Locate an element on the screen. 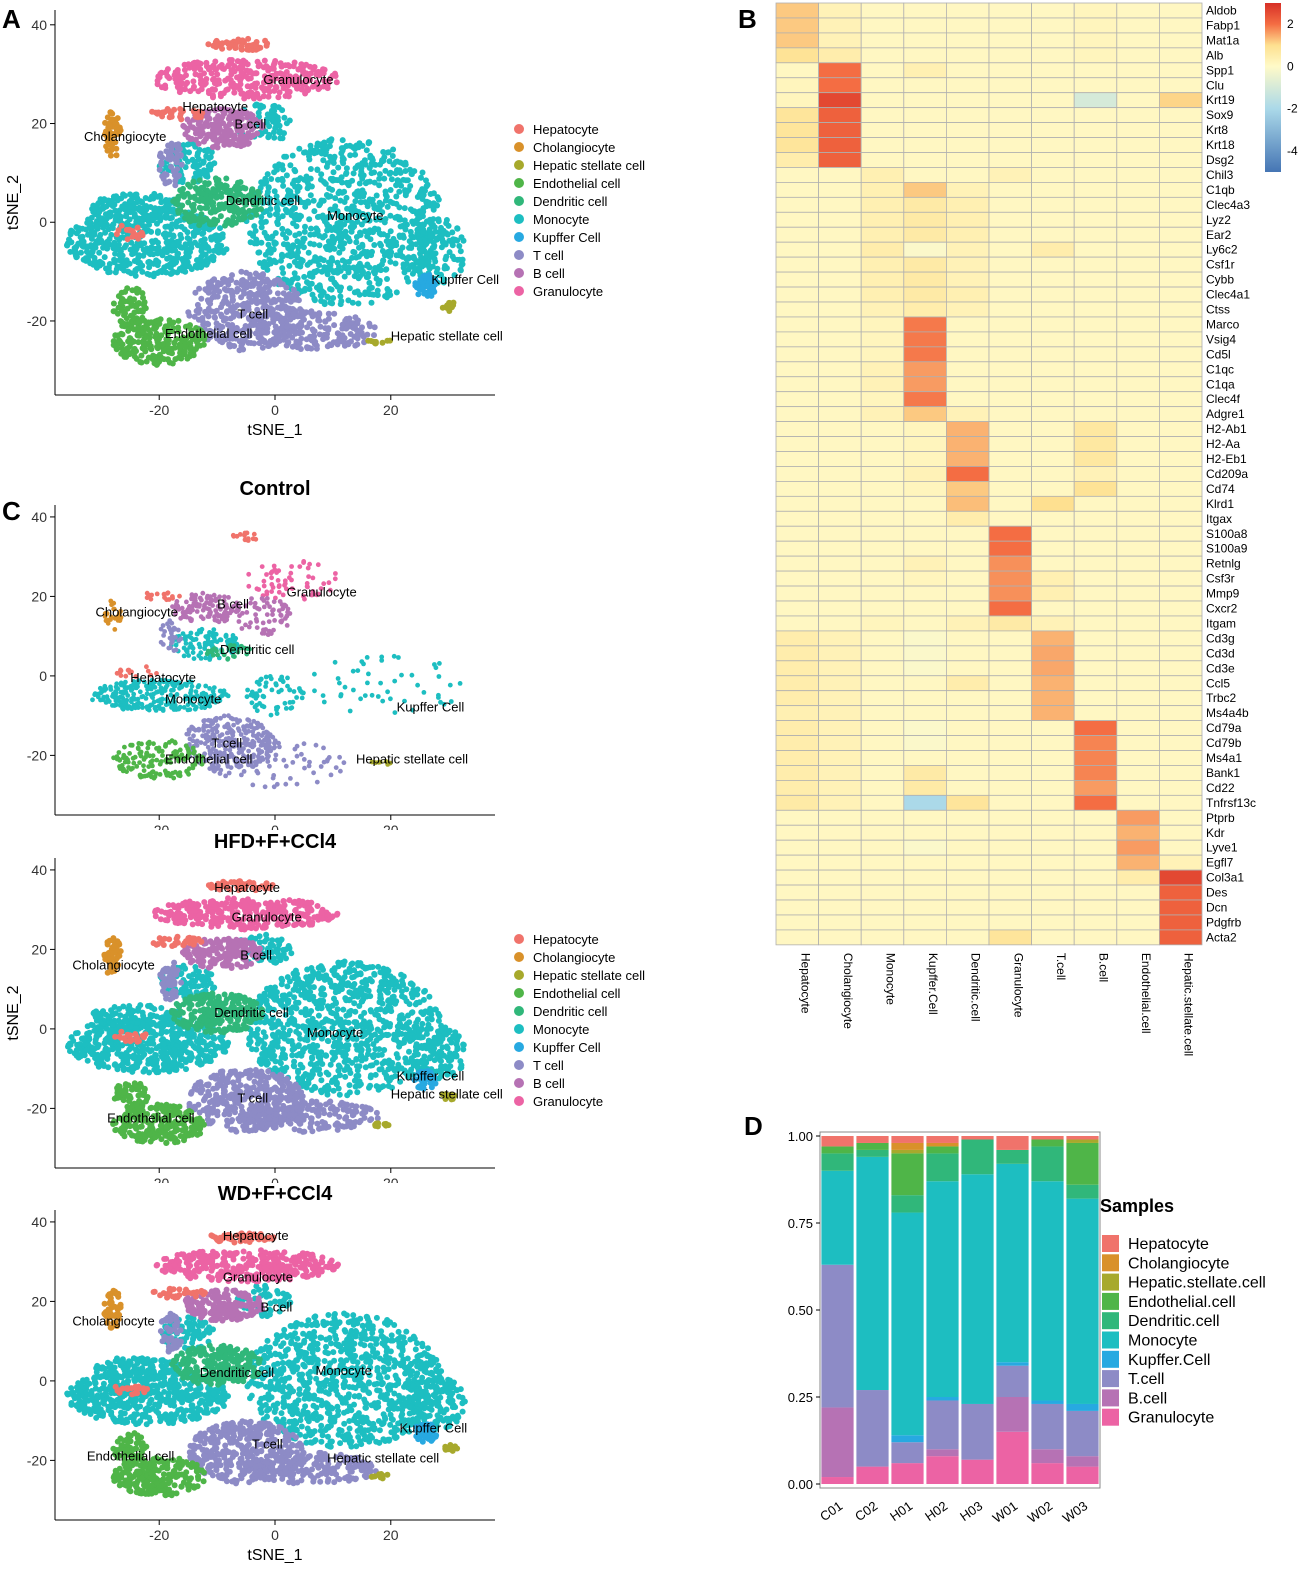 Image resolution: width=1301 pixels, height=1574 pixels. y-tick-label: 40 is located at coordinates (39, 25).